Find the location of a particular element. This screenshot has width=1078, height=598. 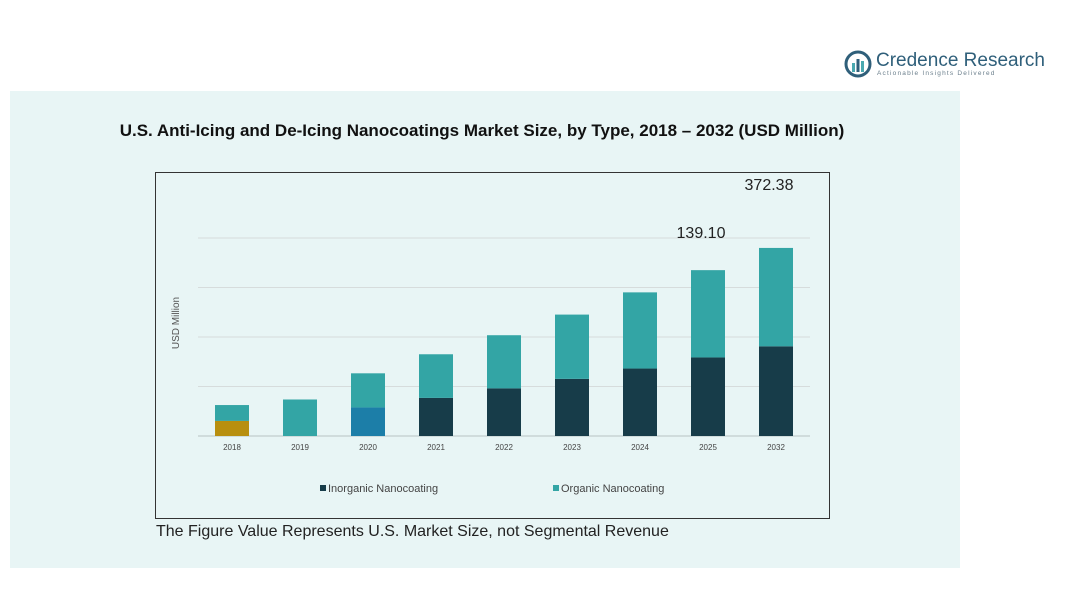

bar-inorganic-2024 is located at coordinates (640, 402).